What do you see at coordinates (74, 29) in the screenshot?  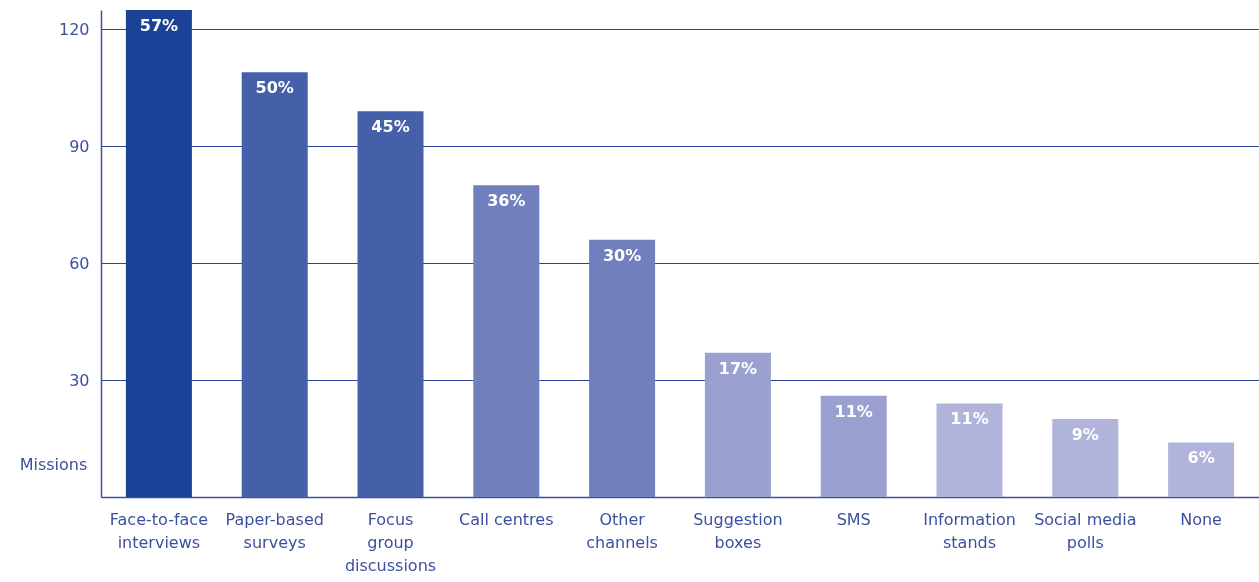 I see `y-tick-label: 120` at bounding box center [74, 29].